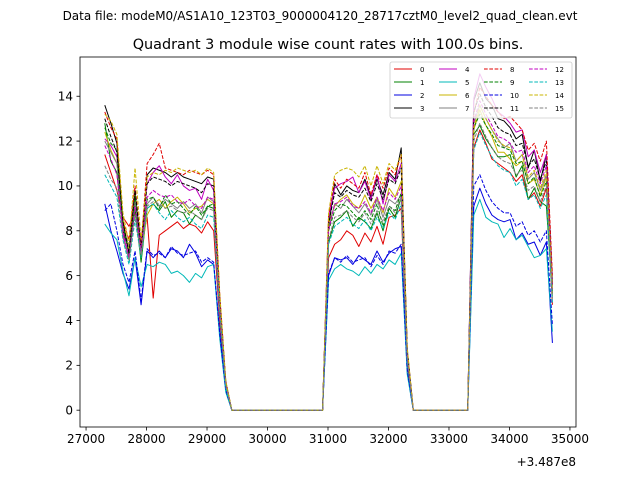 Image resolution: width=640 pixels, height=480 pixels. What do you see at coordinates (559, 70) in the screenshot?
I see `legend-label-12: 12` at bounding box center [559, 70].